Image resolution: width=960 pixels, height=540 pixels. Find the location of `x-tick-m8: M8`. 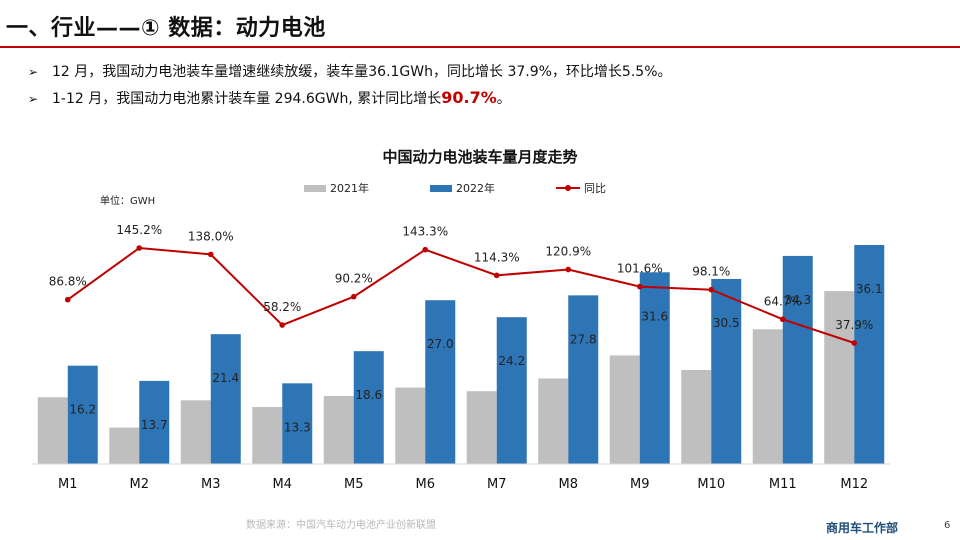

x-tick-m8: M8 is located at coordinates (569, 484).